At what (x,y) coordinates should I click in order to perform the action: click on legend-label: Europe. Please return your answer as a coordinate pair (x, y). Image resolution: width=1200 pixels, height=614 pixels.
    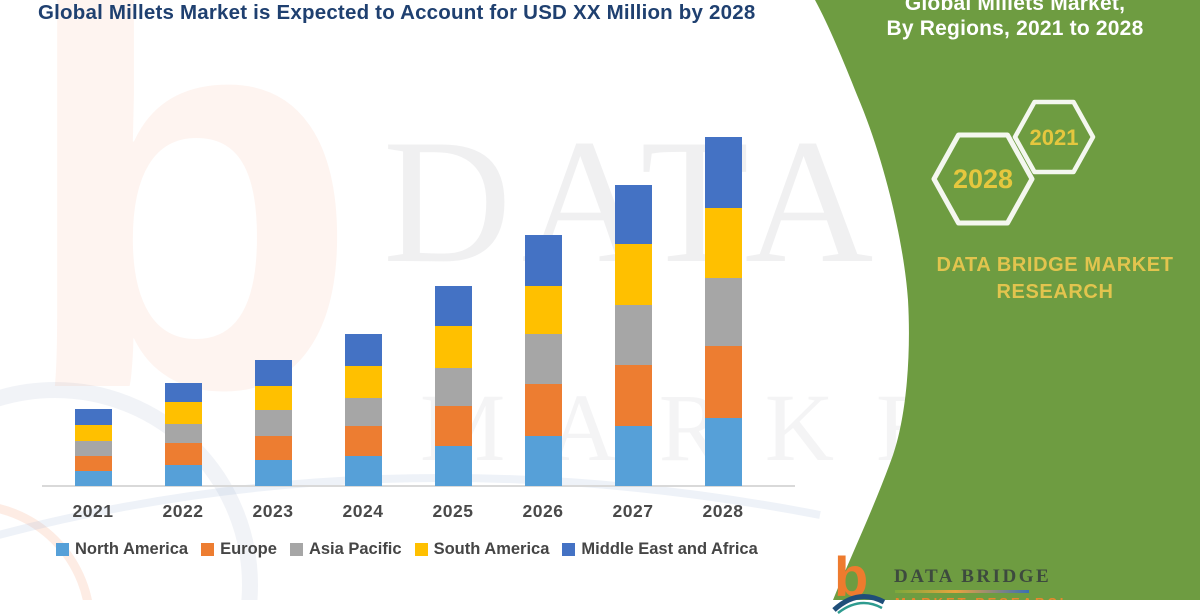
    Looking at the image, I should click on (248, 549).